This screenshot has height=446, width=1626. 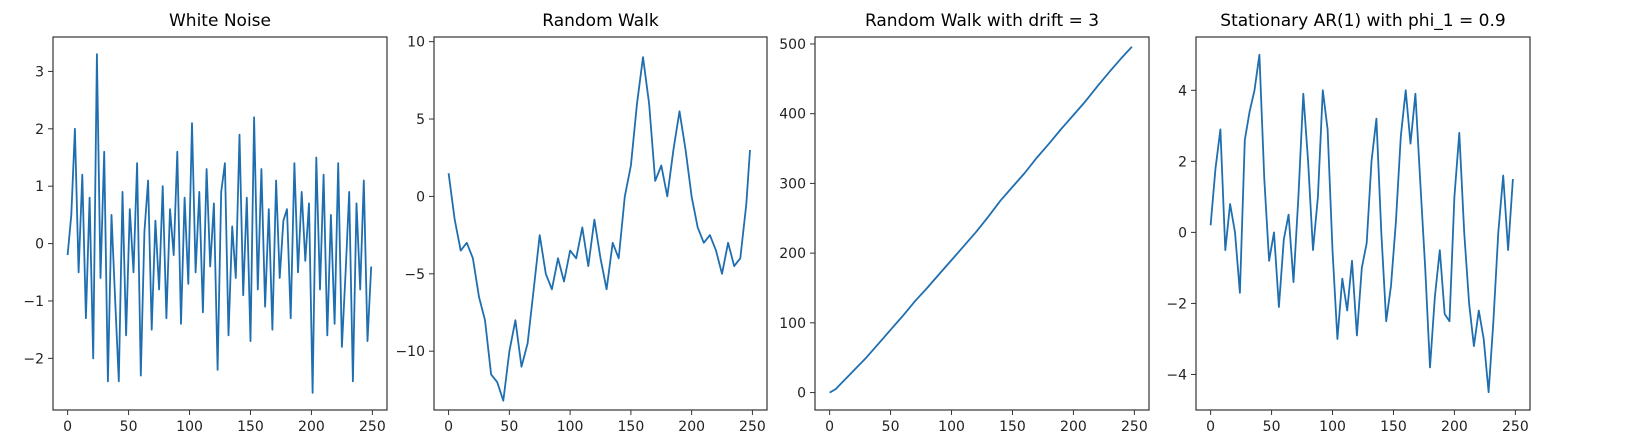 What do you see at coordinates (39, 130) in the screenshot?
I see `y-tick-label: 2` at bounding box center [39, 130].